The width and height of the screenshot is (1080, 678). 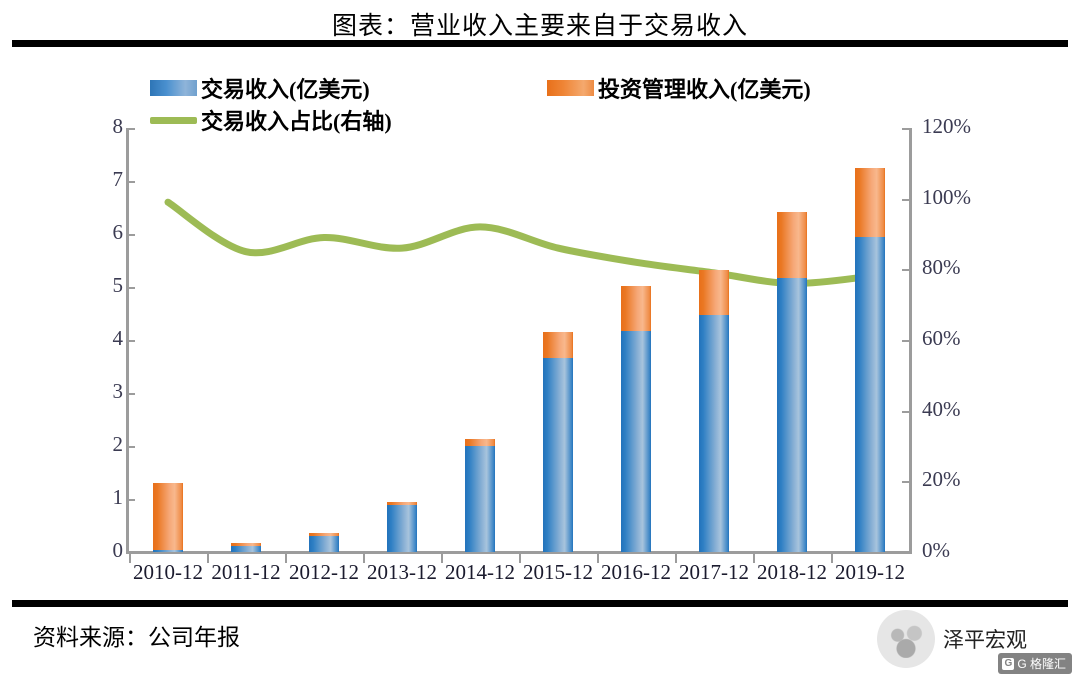 I want to click on title-divider-top, so click(x=540, y=43).